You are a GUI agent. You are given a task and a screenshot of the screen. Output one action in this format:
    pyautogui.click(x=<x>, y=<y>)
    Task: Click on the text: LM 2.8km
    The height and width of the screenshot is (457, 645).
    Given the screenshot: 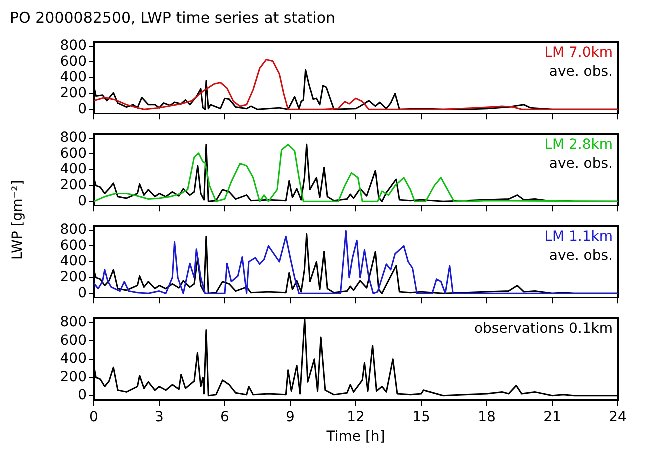 What is the action you would take?
    pyautogui.click(x=578, y=145)
    